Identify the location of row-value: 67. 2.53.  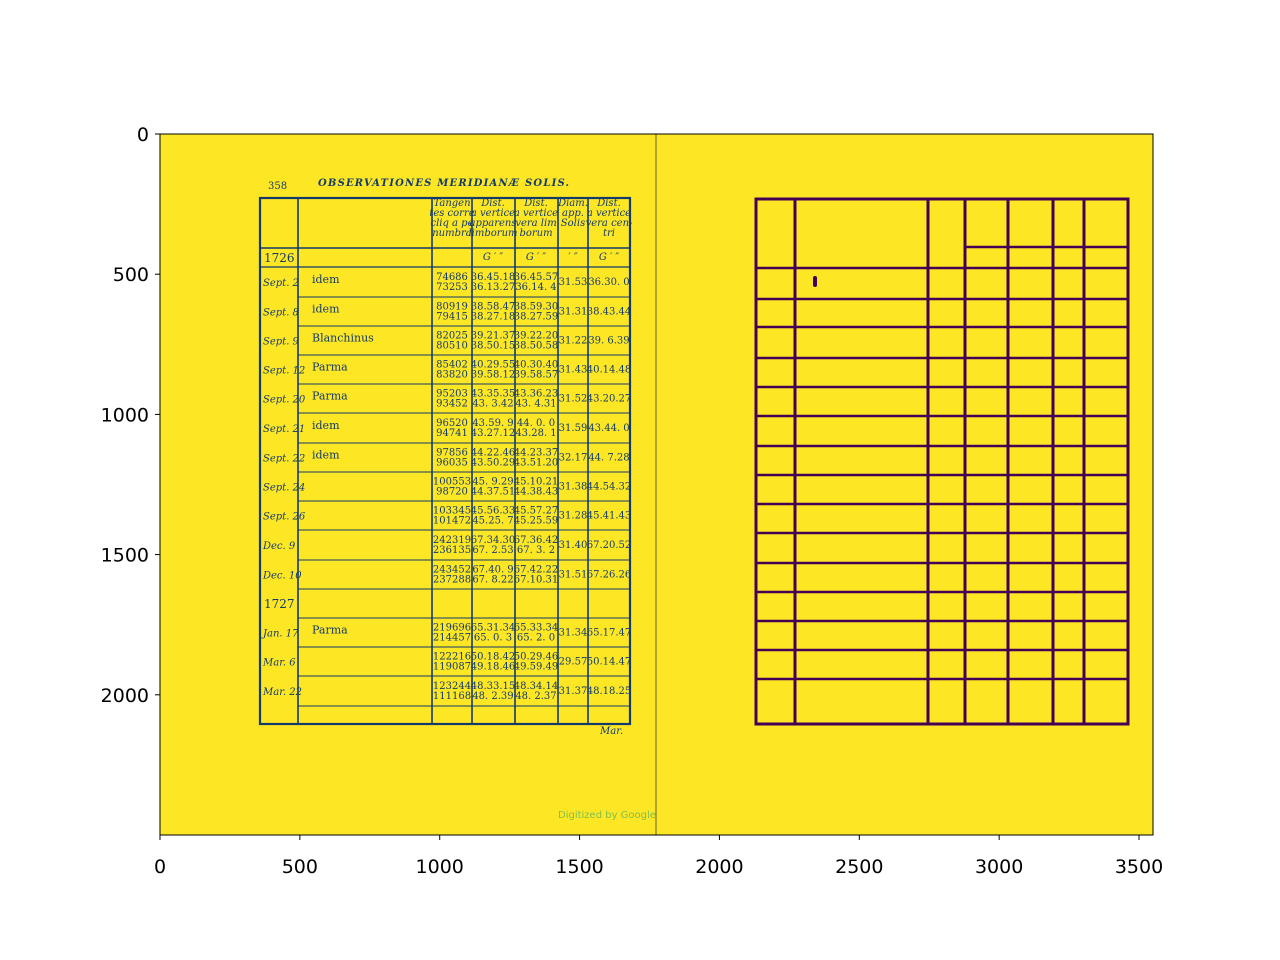
(492, 550).